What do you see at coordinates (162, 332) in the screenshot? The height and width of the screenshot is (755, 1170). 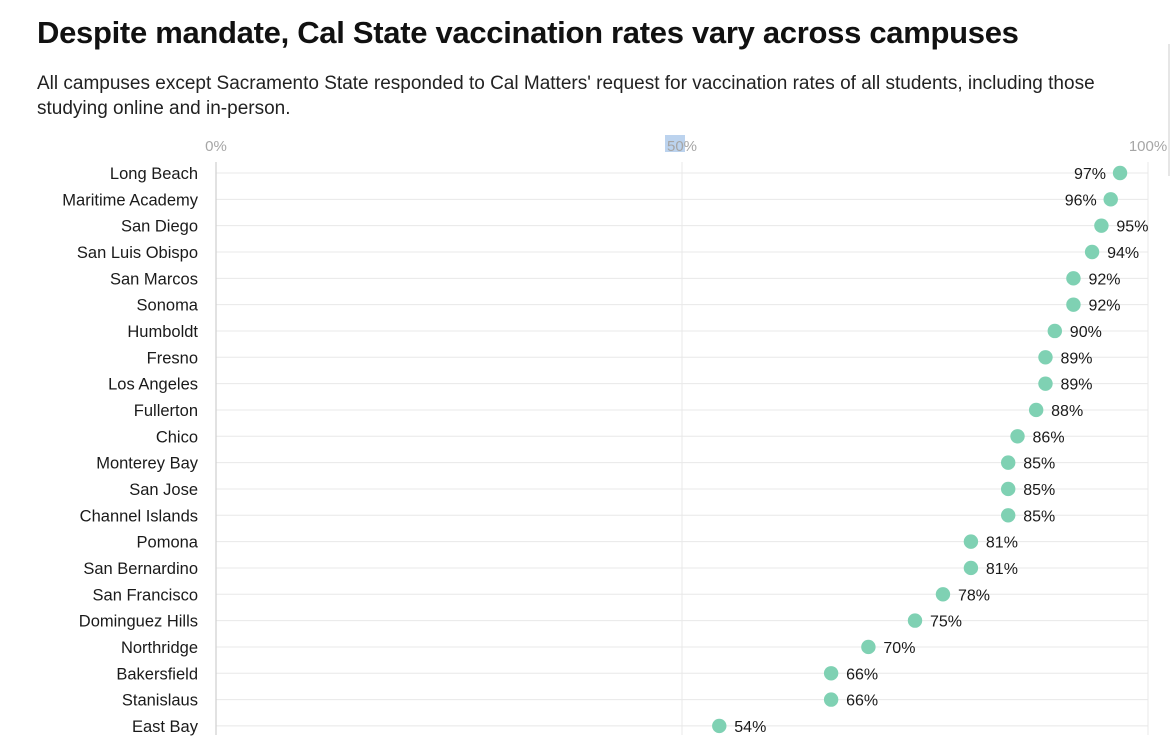 I see `category-label: Humboldt` at bounding box center [162, 332].